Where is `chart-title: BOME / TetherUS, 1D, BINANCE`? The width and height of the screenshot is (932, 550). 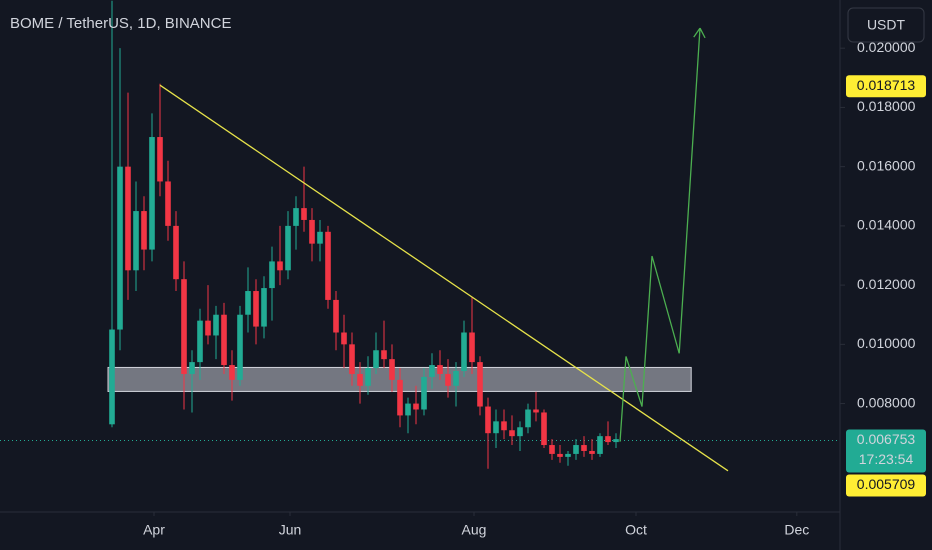
chart-title: BOME / TetherUS, 1D, BINANCE is located at coordinates (120, 23).